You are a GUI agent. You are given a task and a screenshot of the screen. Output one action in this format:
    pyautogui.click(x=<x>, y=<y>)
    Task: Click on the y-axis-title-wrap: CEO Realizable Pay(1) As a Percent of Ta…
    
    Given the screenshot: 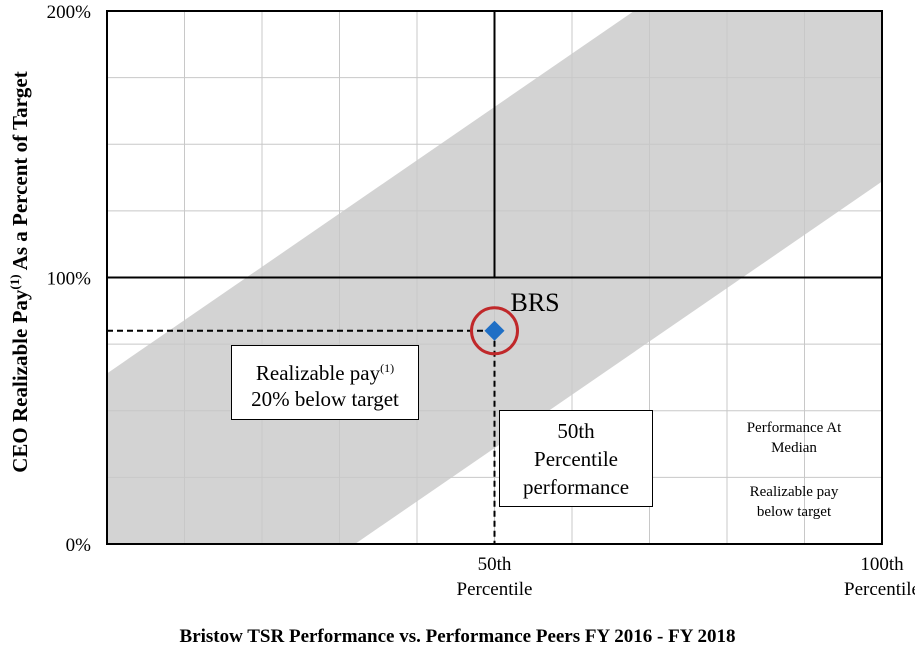 What is the action you would take?
    pyautogui.click(x=20, y=280)
    